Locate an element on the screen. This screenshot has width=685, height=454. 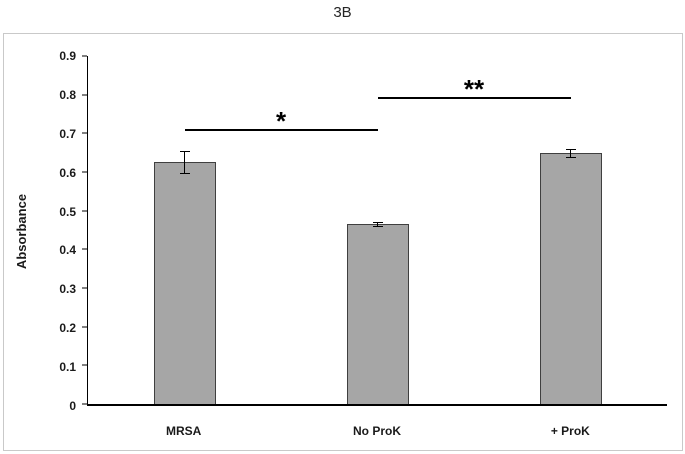
error-bar-no-prok is located at coordinates (378, 224).